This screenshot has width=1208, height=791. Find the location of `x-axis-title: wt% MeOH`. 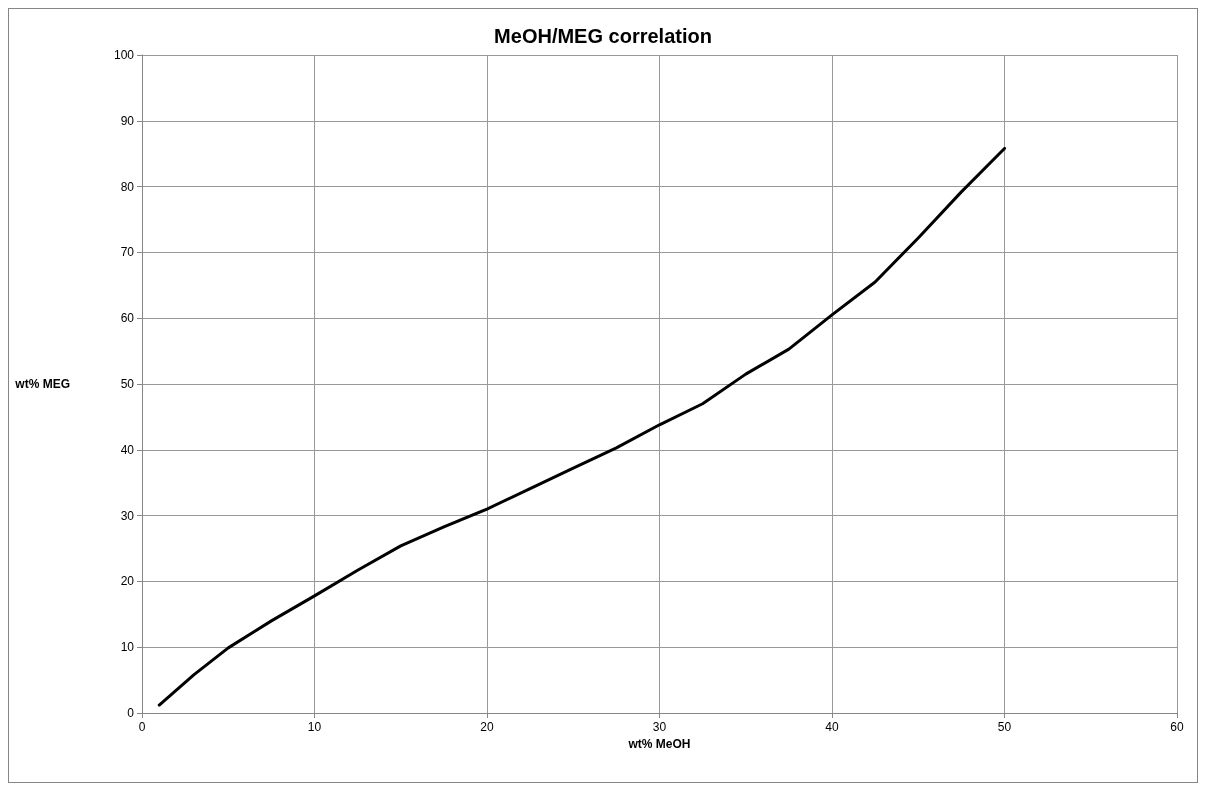

x-axis-title: wt% MeOH is located at coordinates (659, 743).